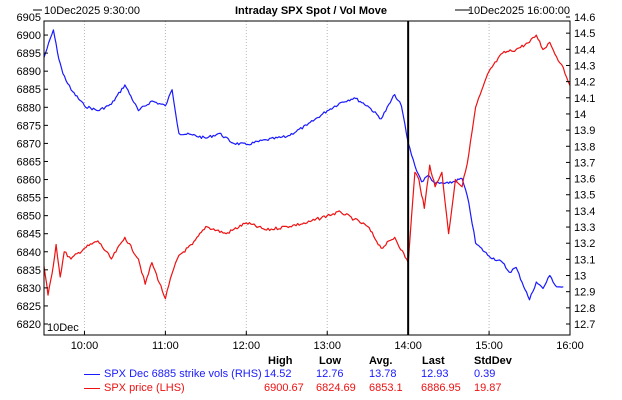 This screenshot has width=622, height=400. What do you see at coordinates (584, 34) in the screenshot?
I see `right-axis-tick-label: 14.5` at bounding box center [584, 34].